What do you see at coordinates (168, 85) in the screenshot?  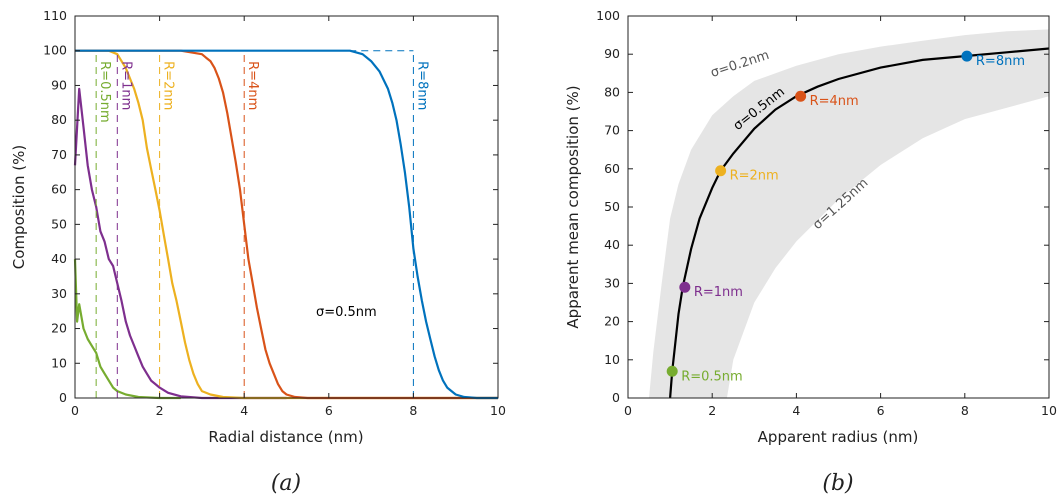 I see `series-label-R=2nm: R=2nm` at bounding box center [168, 85].